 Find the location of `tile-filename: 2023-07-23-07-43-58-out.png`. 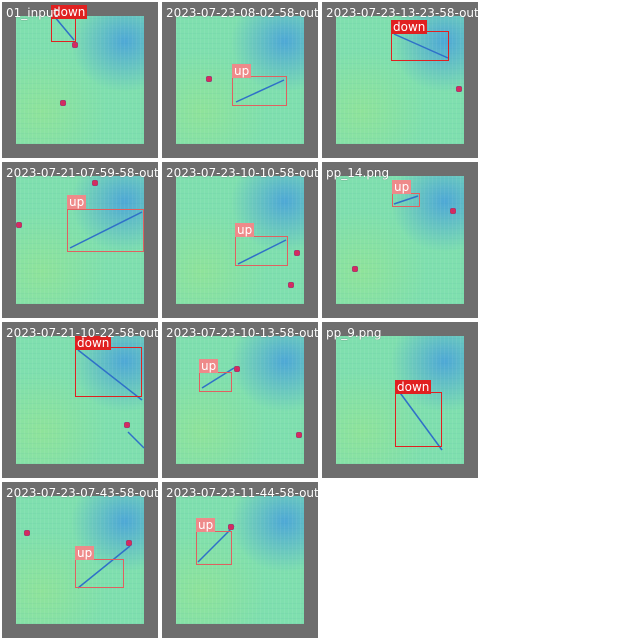

tile-filename: 2023-07-23-07-43-58-out.png is located at coordinates (82, 493).